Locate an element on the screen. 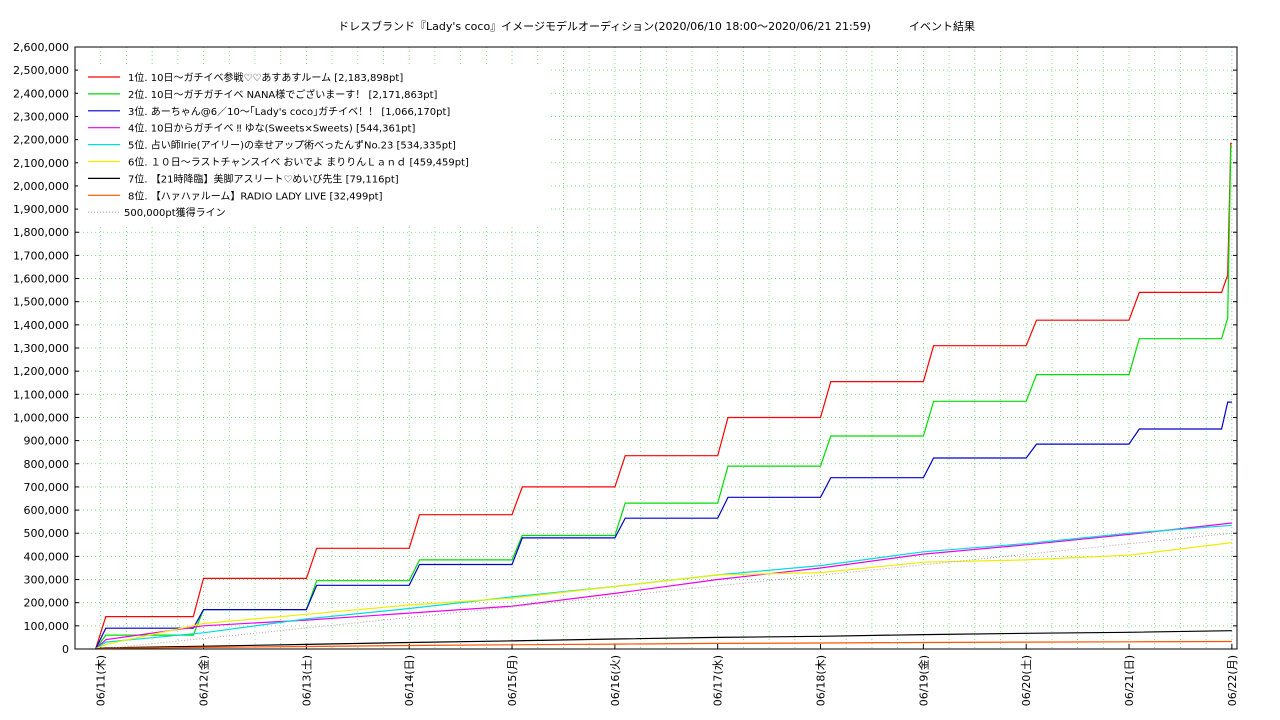  y-tick-label: 500,000 is located at coordinates (47, 533).